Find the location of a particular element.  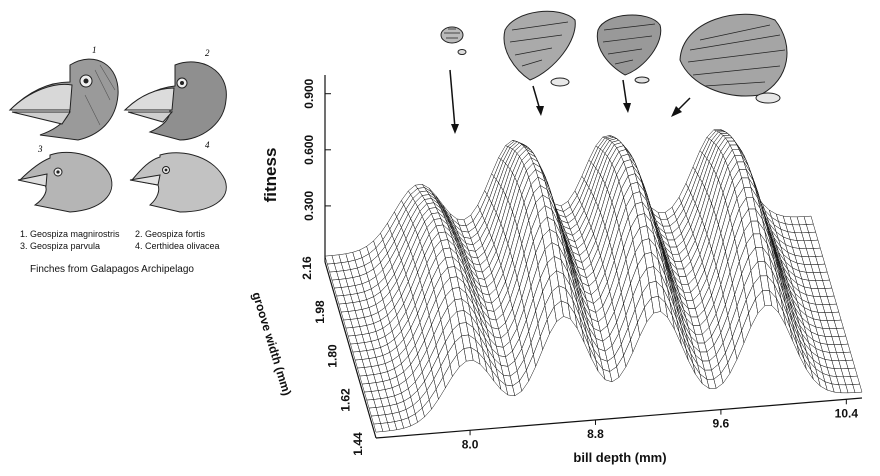

fitness-axis-title: fitness is located at coordinates (270, 175).